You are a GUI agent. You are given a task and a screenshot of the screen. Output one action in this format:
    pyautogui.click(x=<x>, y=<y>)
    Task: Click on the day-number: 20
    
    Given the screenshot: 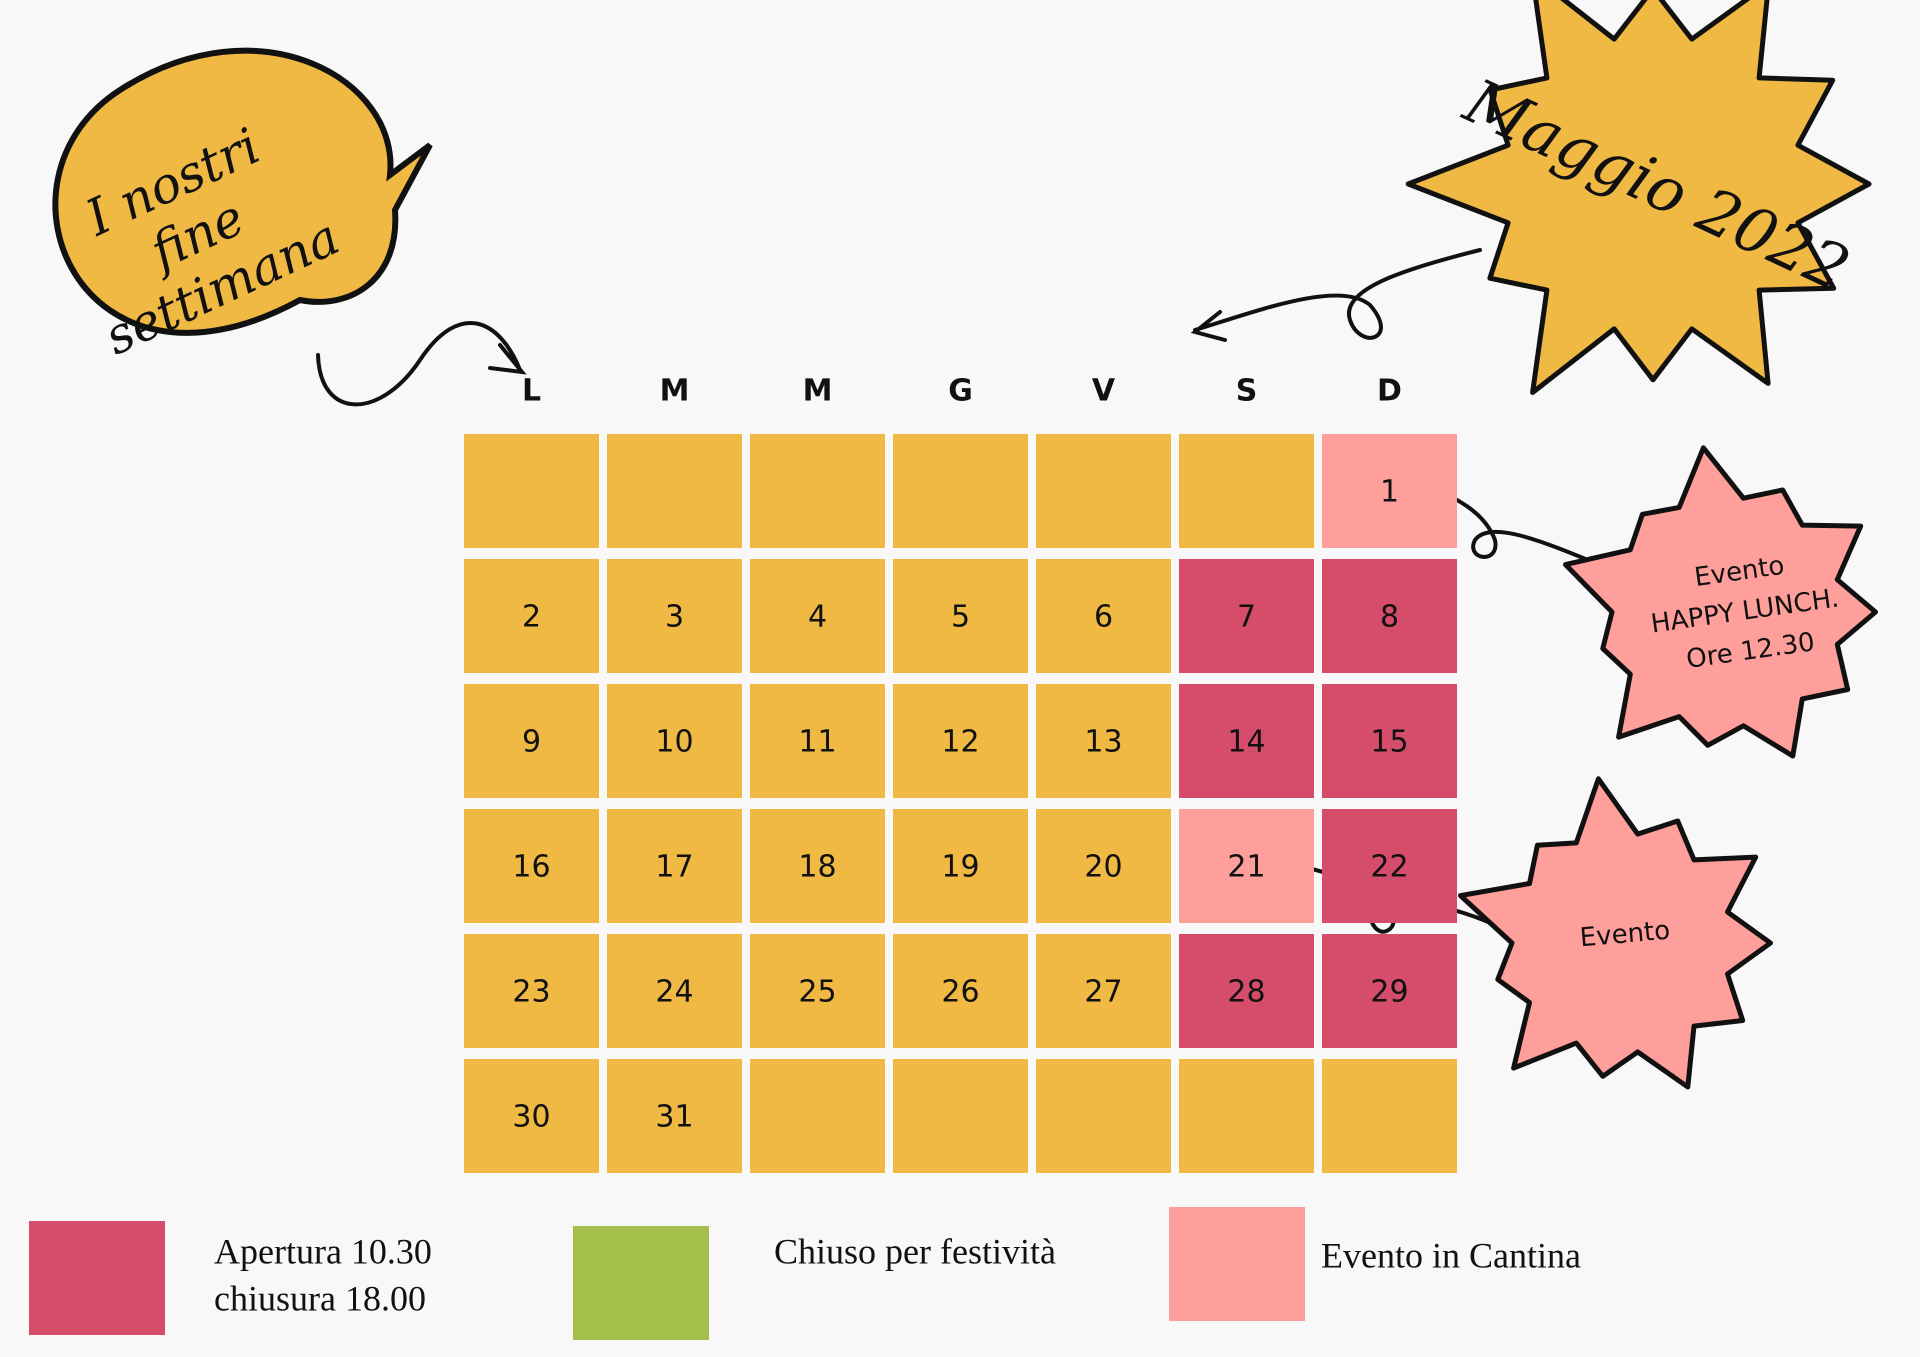 What is the action you would take?
    pyautogui.click(x=1103, y=867)
    